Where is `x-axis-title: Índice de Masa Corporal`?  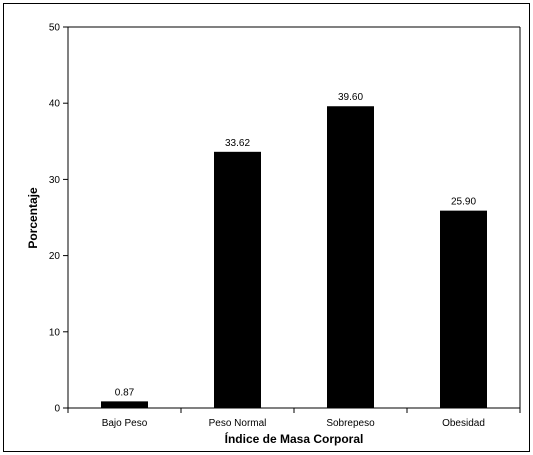 x-axis-title: Índice de Masa Corporal is located at coordinates (294, 438).